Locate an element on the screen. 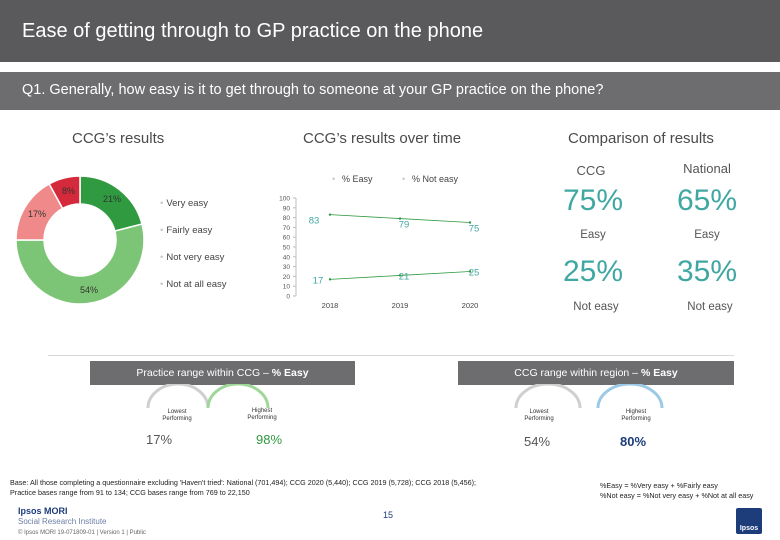  donut-label-fairly-easy: 54% is located at coordinates (89, 290).